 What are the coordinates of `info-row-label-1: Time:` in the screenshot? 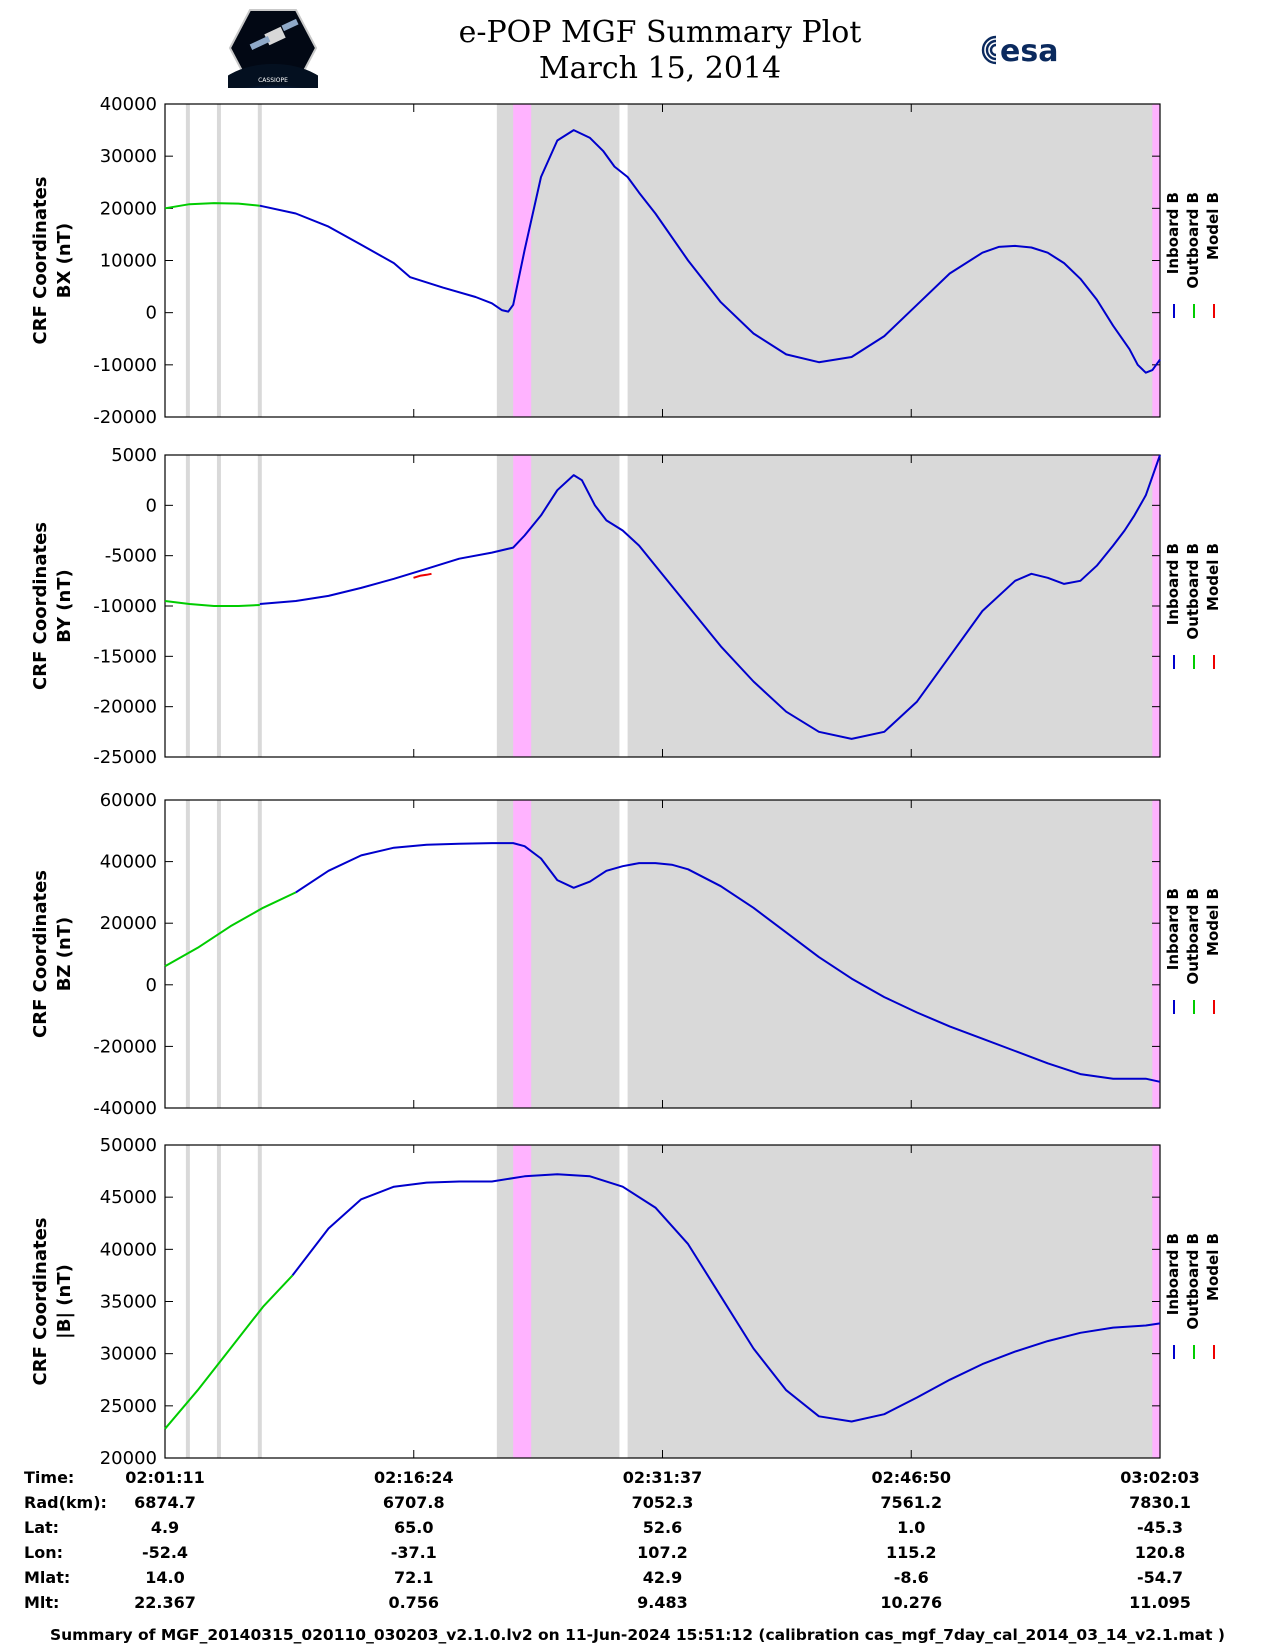 It's located at (49, 1477).